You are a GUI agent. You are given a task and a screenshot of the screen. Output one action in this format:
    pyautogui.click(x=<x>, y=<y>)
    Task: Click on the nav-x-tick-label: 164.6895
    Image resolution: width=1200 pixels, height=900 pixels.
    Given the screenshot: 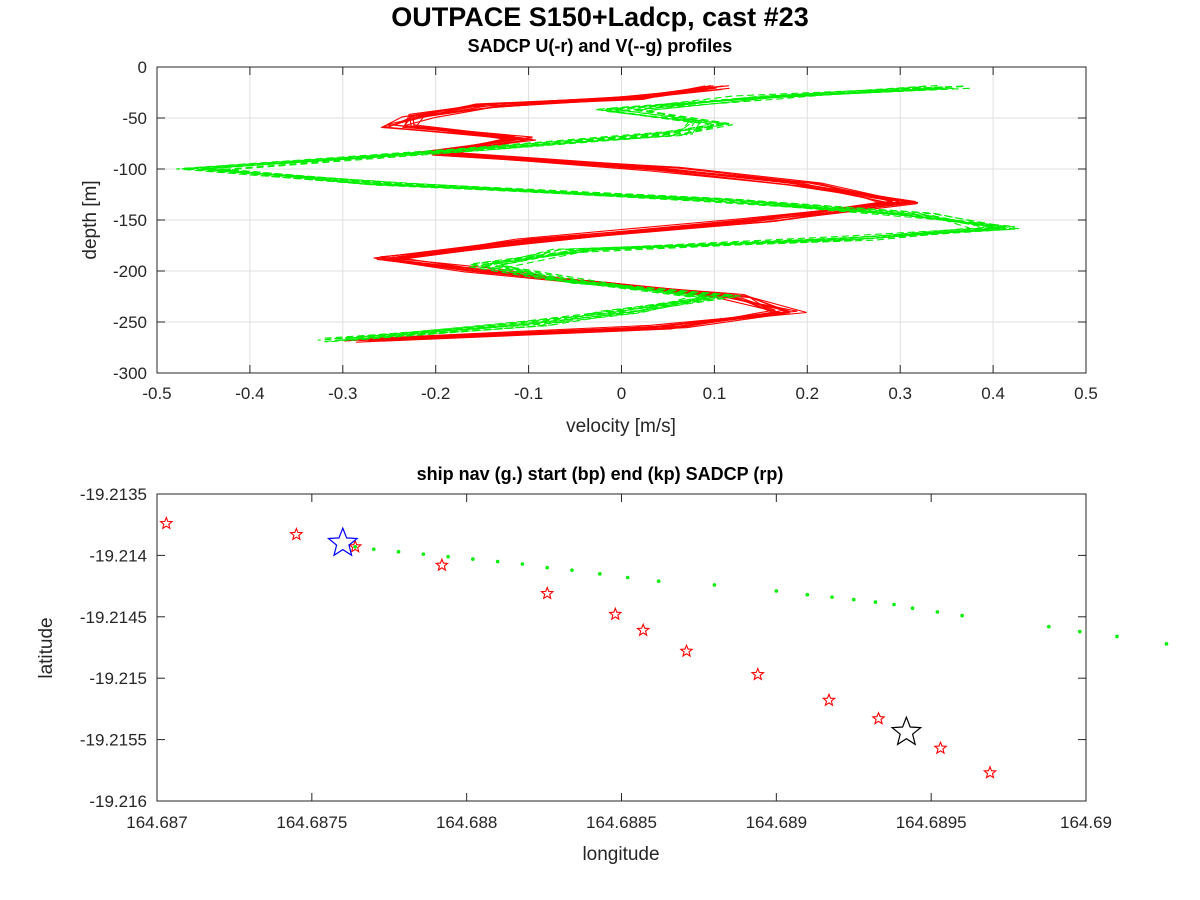 What is the action you would take?
    pyautogui.click(x=931, y=822)
    